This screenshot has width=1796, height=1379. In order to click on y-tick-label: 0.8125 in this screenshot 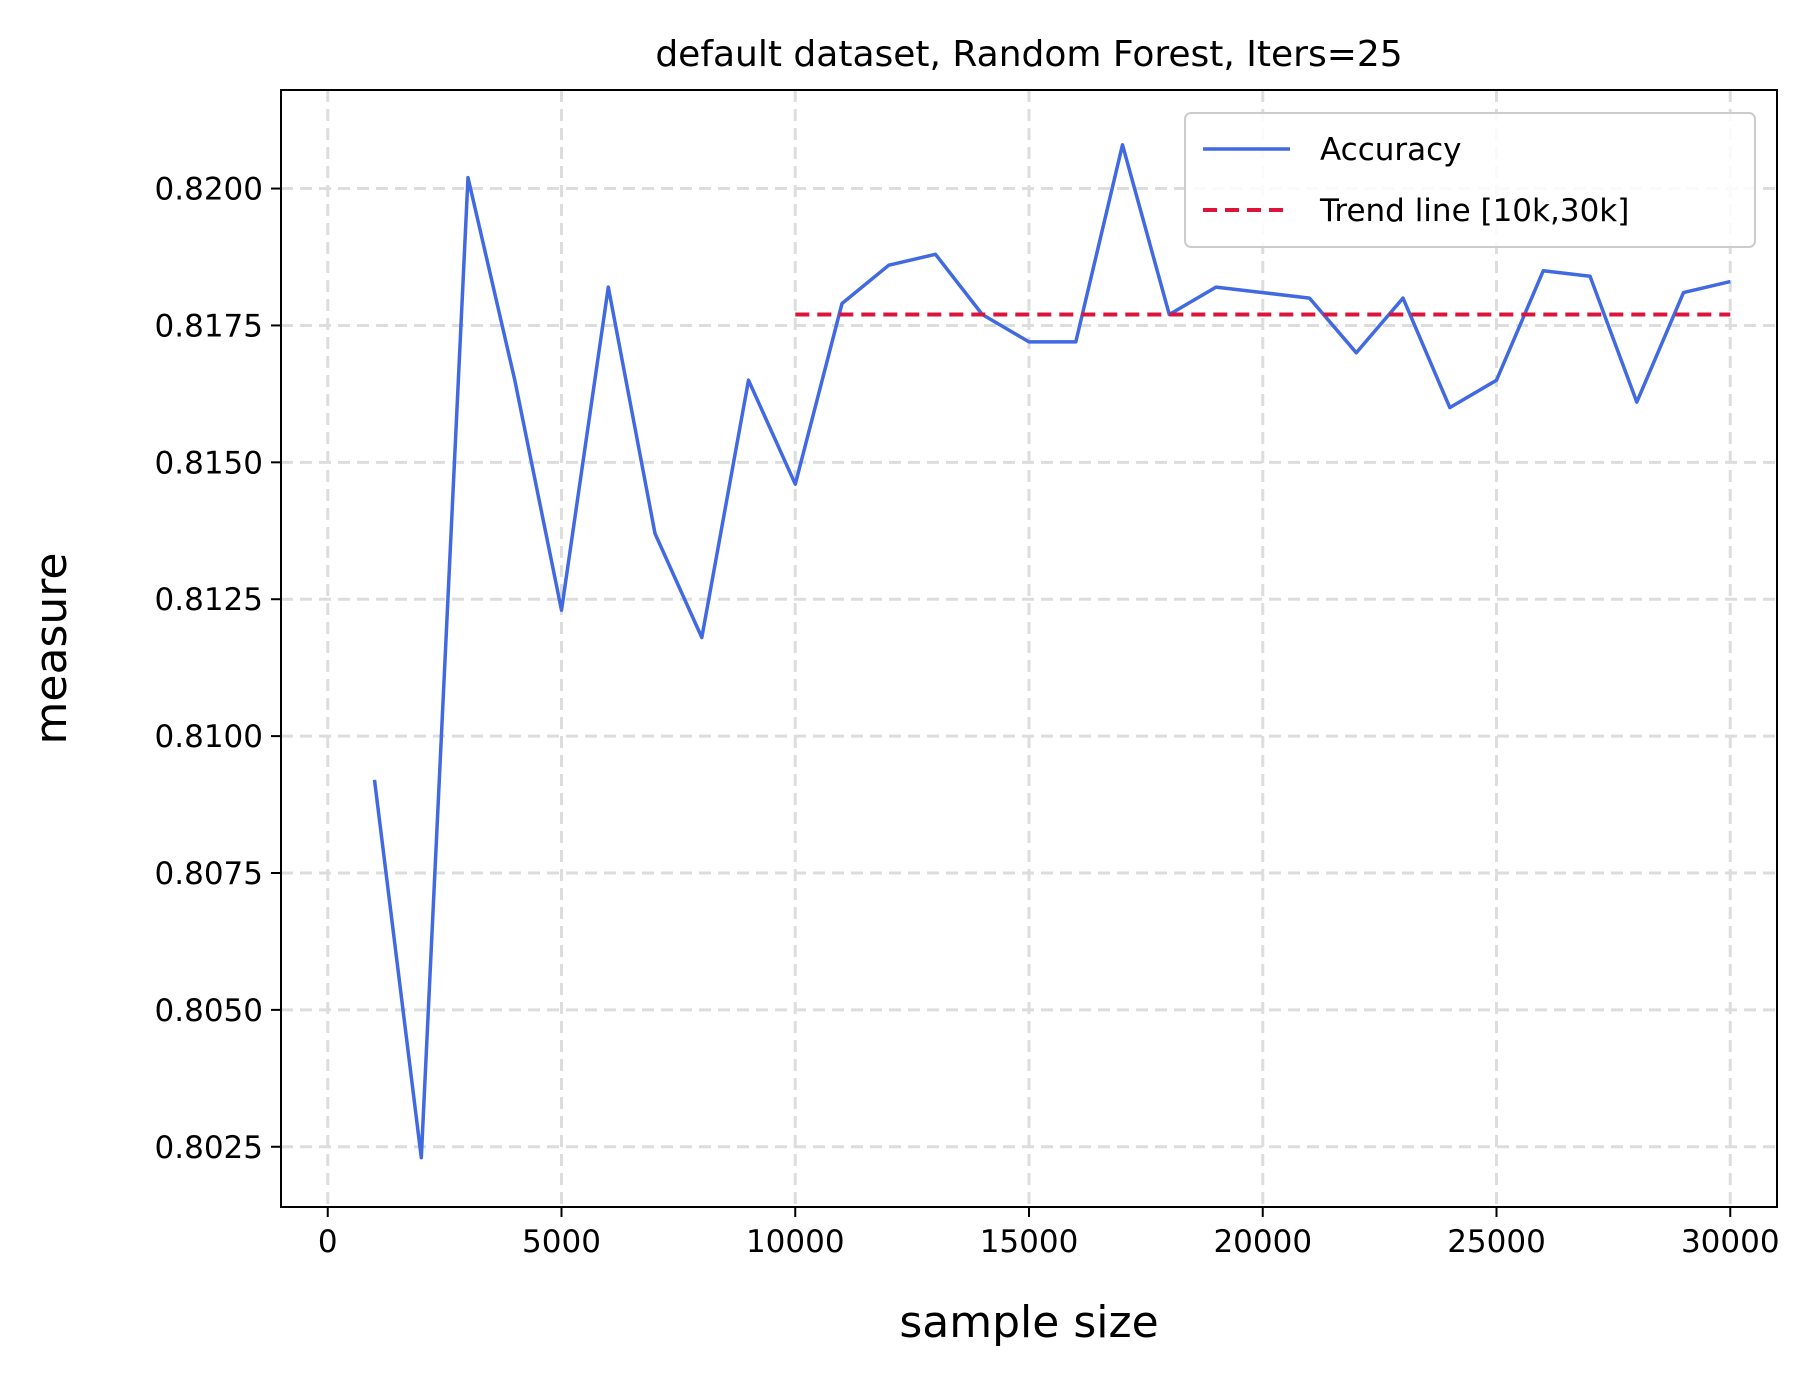, I will do `click(209, 600)`.